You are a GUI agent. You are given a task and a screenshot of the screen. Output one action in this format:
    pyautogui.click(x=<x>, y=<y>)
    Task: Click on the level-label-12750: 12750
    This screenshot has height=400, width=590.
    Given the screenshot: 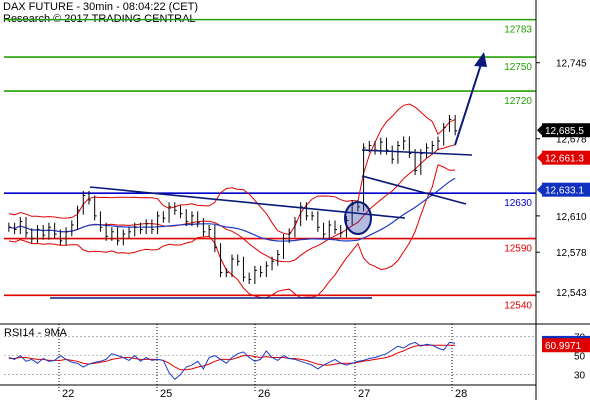 What is the action you would take?
    pyautogui.click(x=518, y=67)
    